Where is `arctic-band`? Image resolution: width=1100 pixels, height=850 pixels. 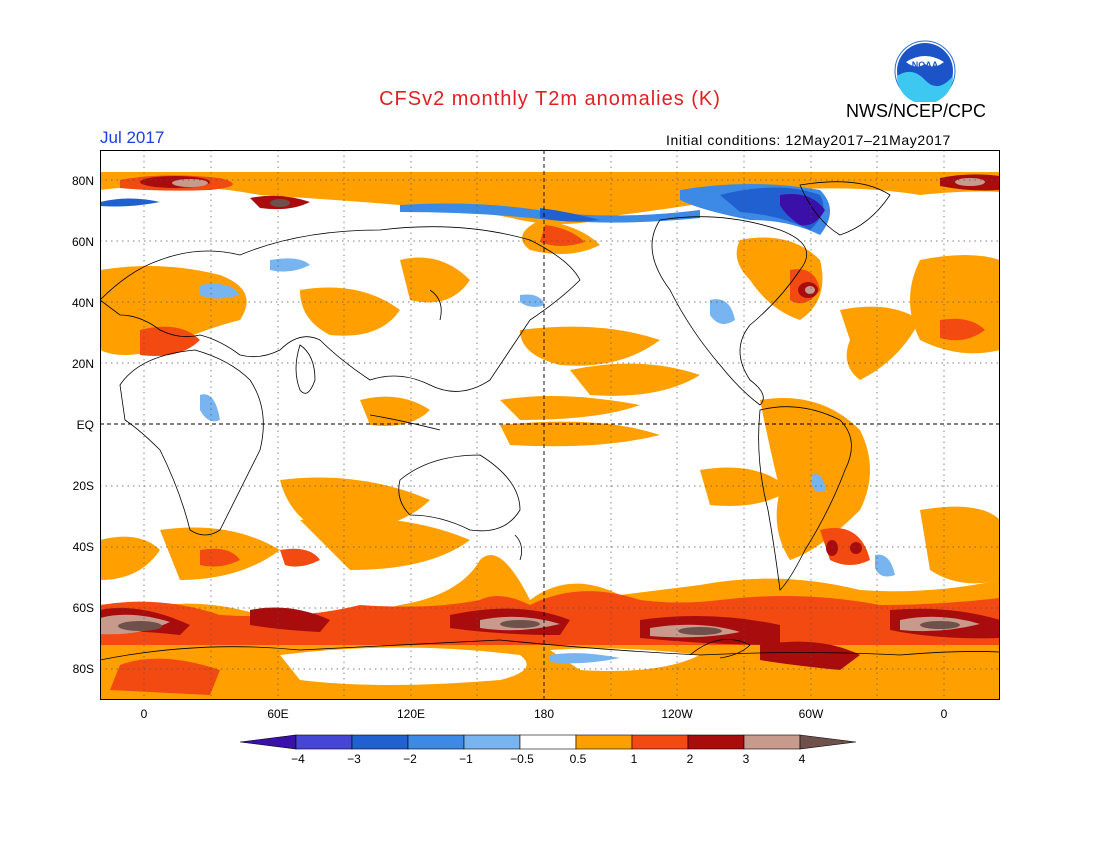
arctic-band is located at coordinates (550, 203).